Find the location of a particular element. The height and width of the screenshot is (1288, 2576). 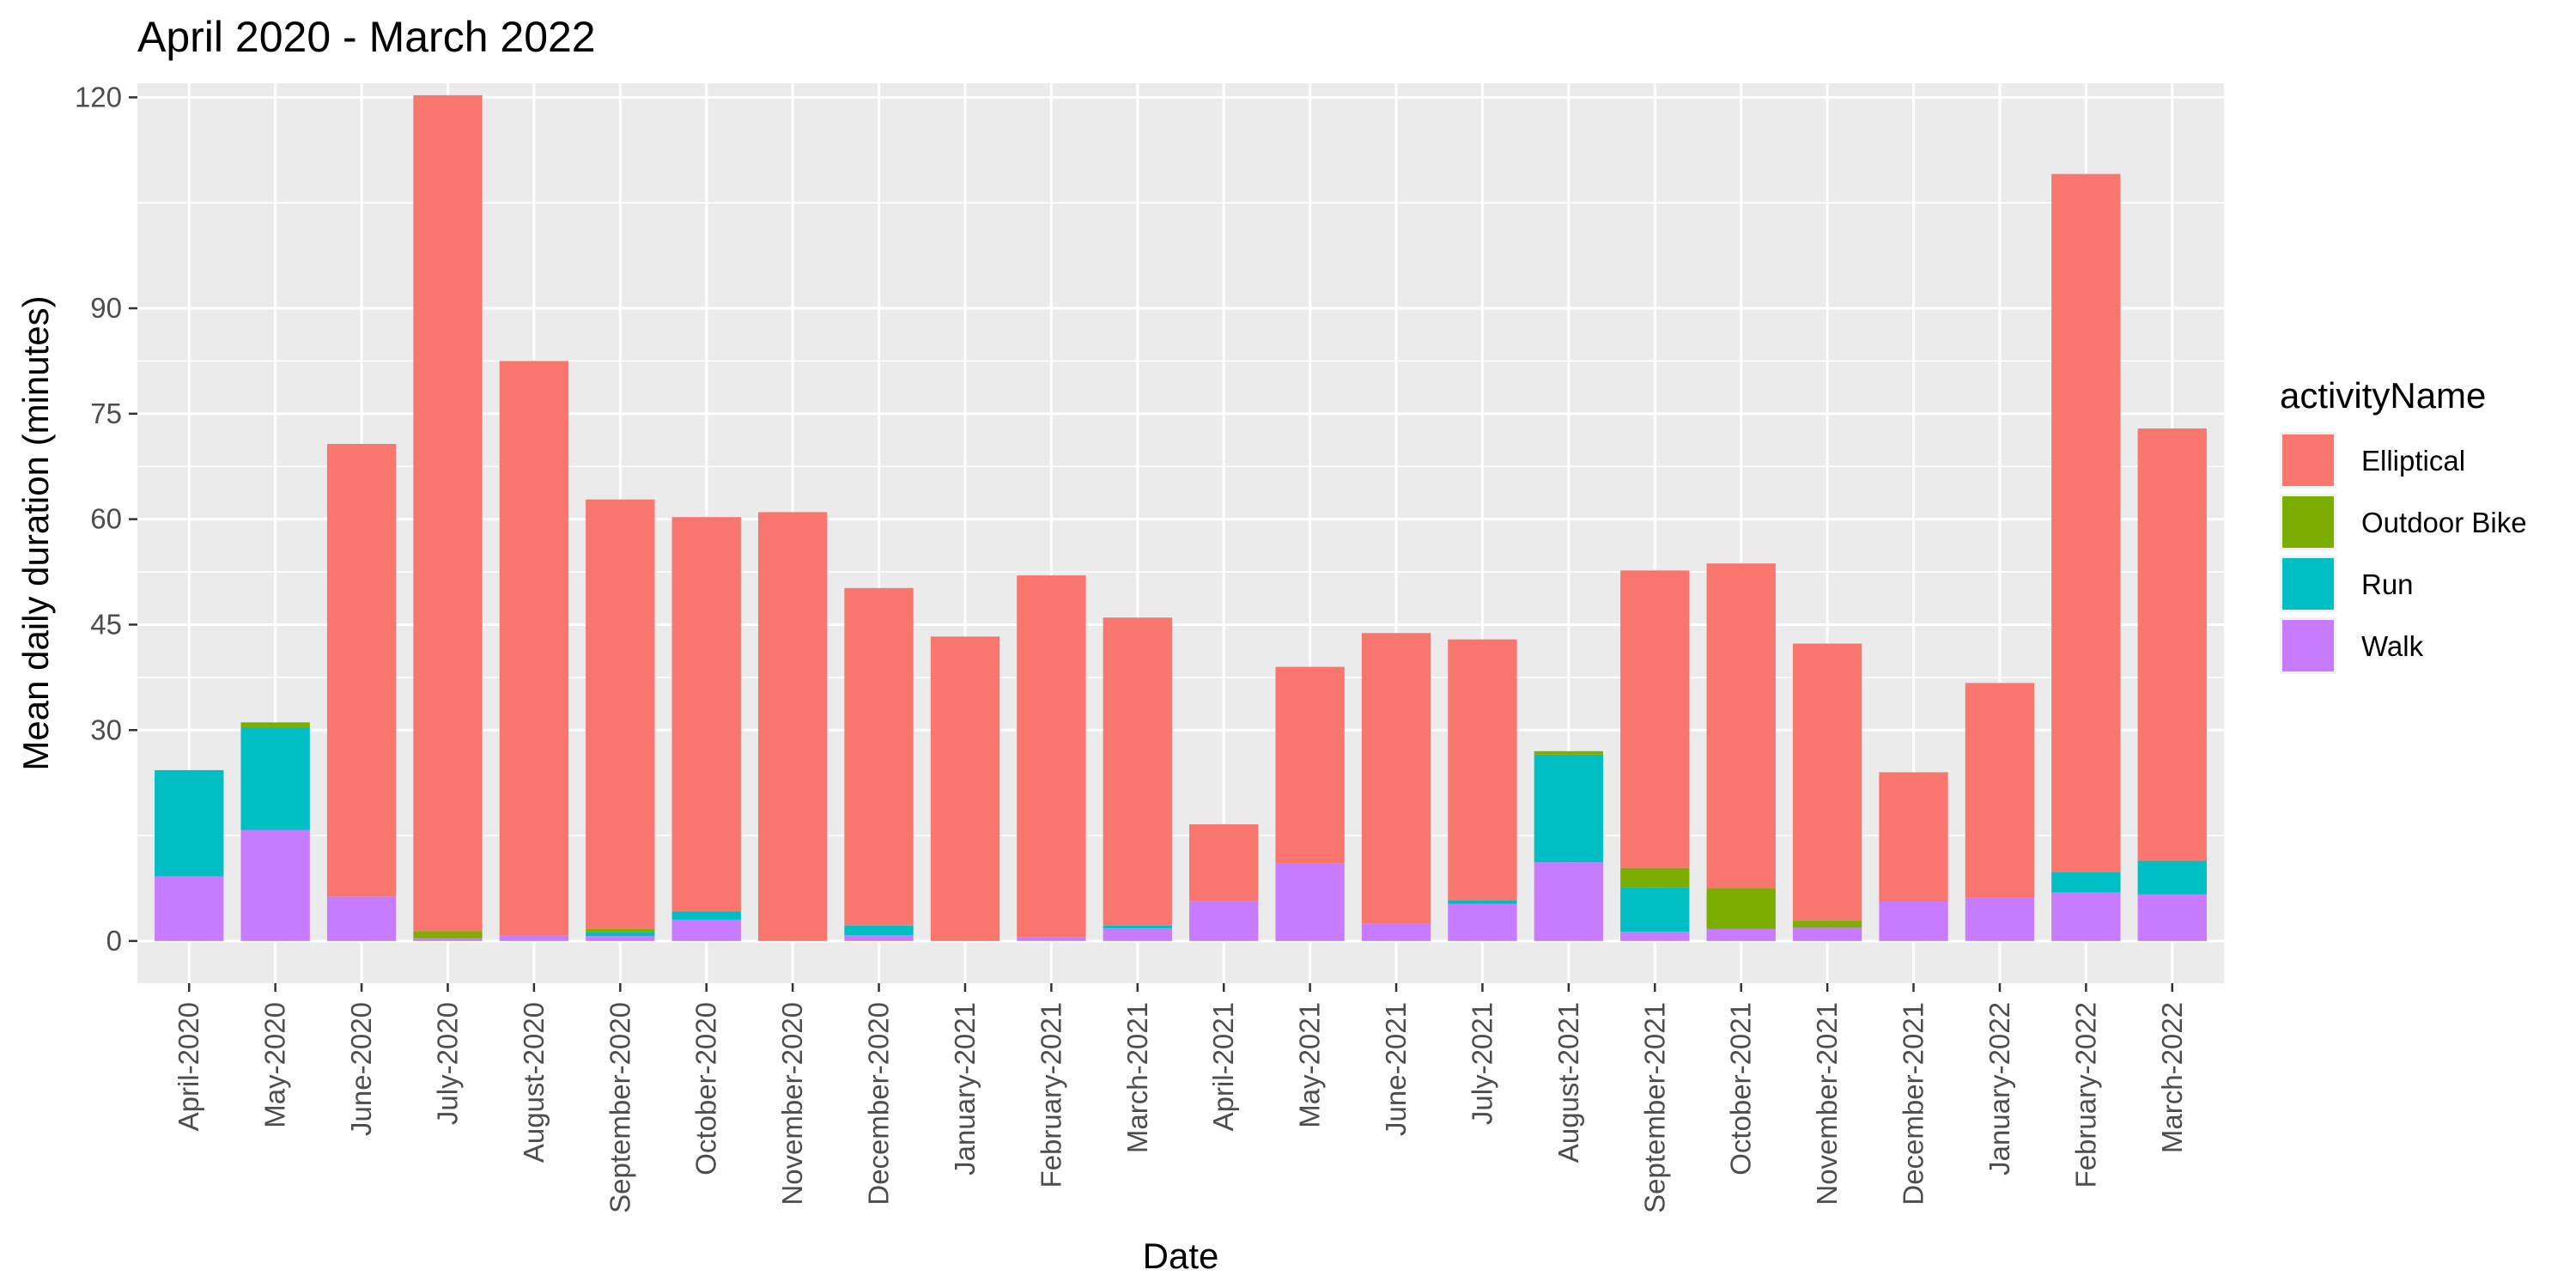

x-tick-label: November-2021 is located at coordinates (1827, 1104).